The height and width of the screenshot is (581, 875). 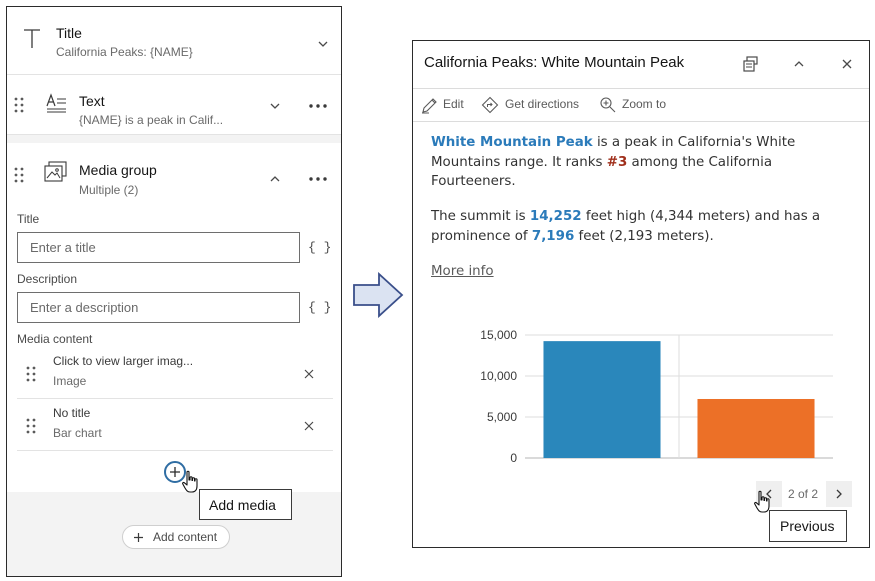 What do you see at coordinates (32, 38) in the screenshot?
I see `title-icon` at bounding box center [32, 38].